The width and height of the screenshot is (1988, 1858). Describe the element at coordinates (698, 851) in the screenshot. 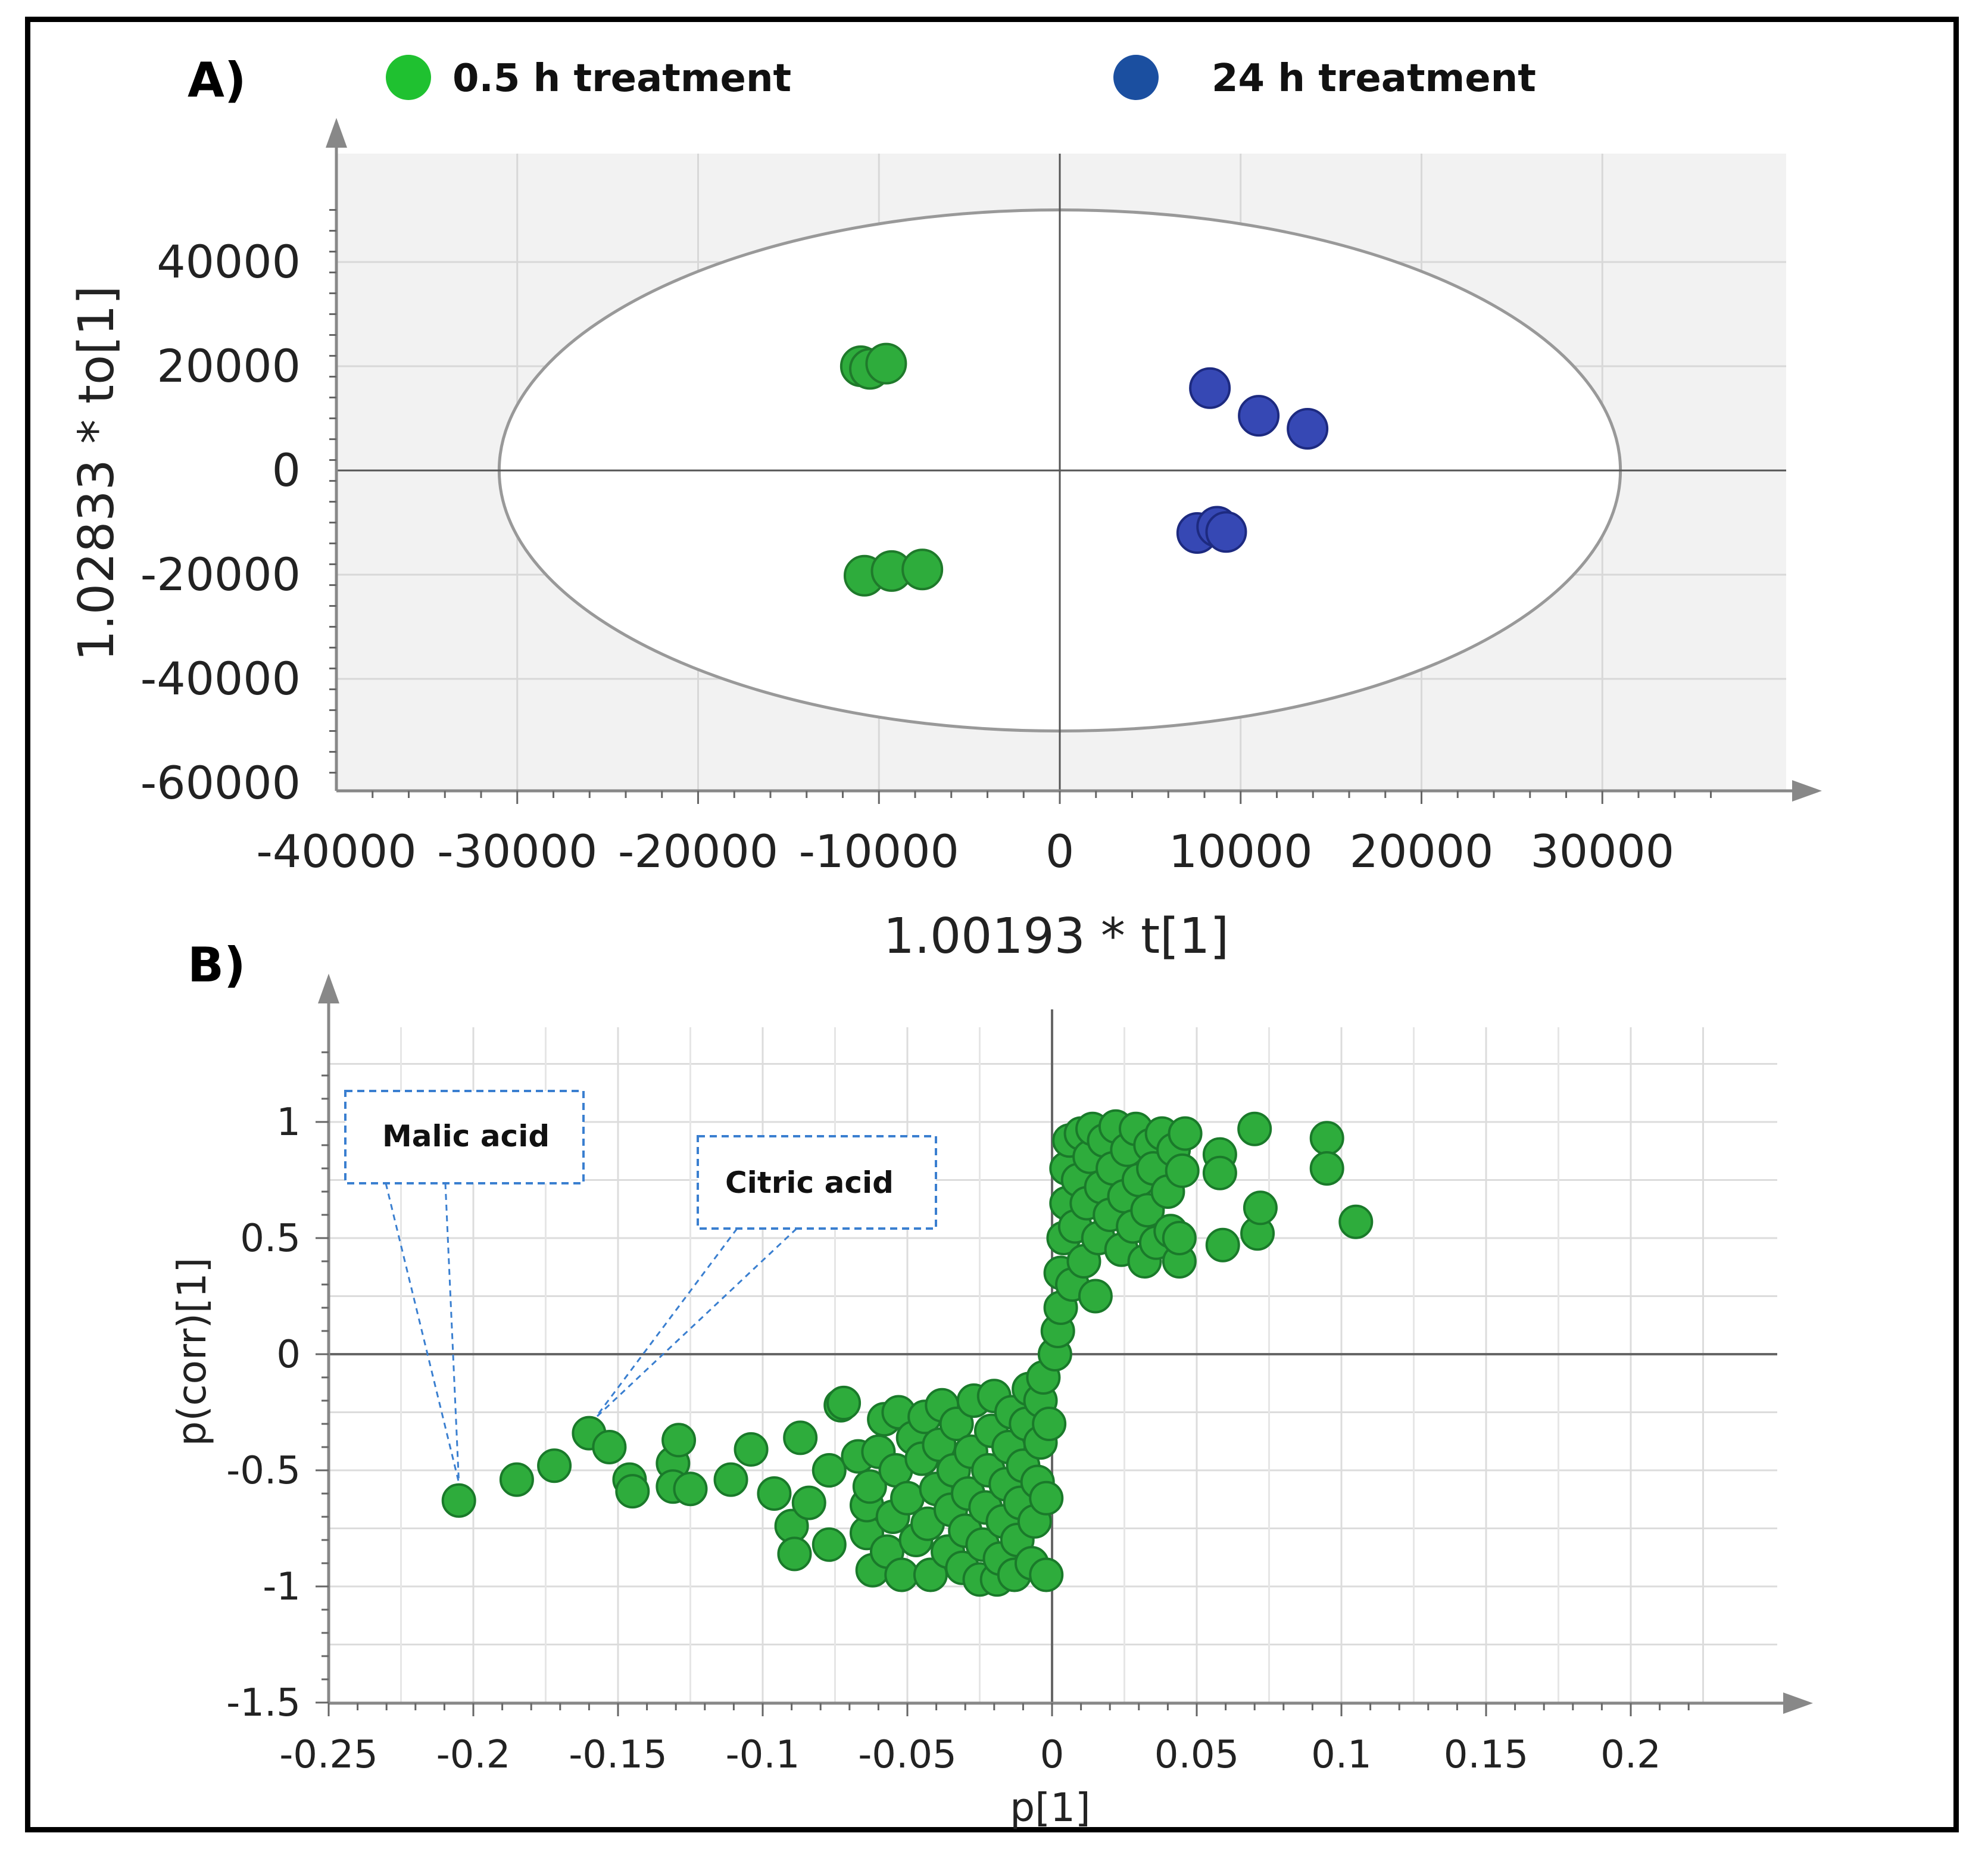

I see `x-tick-label-a: -20000` at that location.